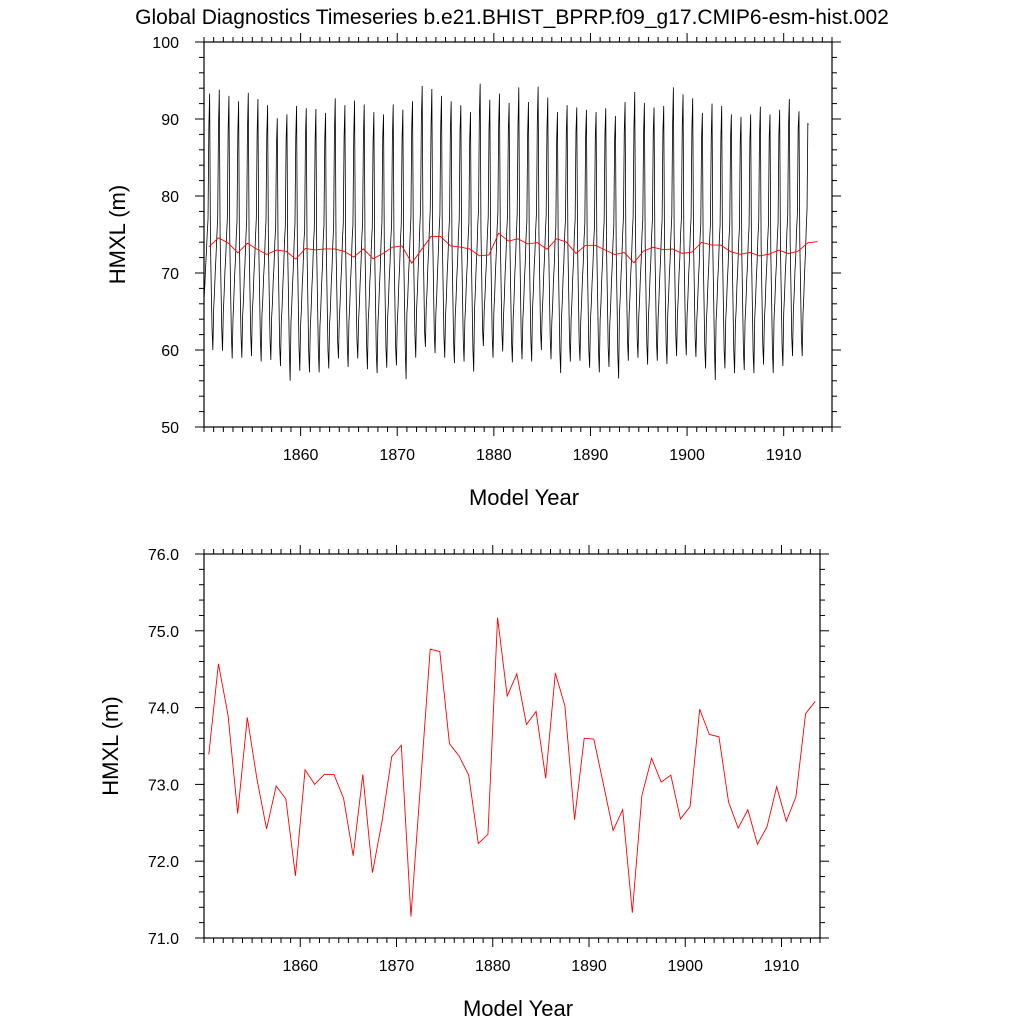 This screenshot has width=1024, height=1024. I want to click on y-tick-label: 71.0, so click(163, 939).